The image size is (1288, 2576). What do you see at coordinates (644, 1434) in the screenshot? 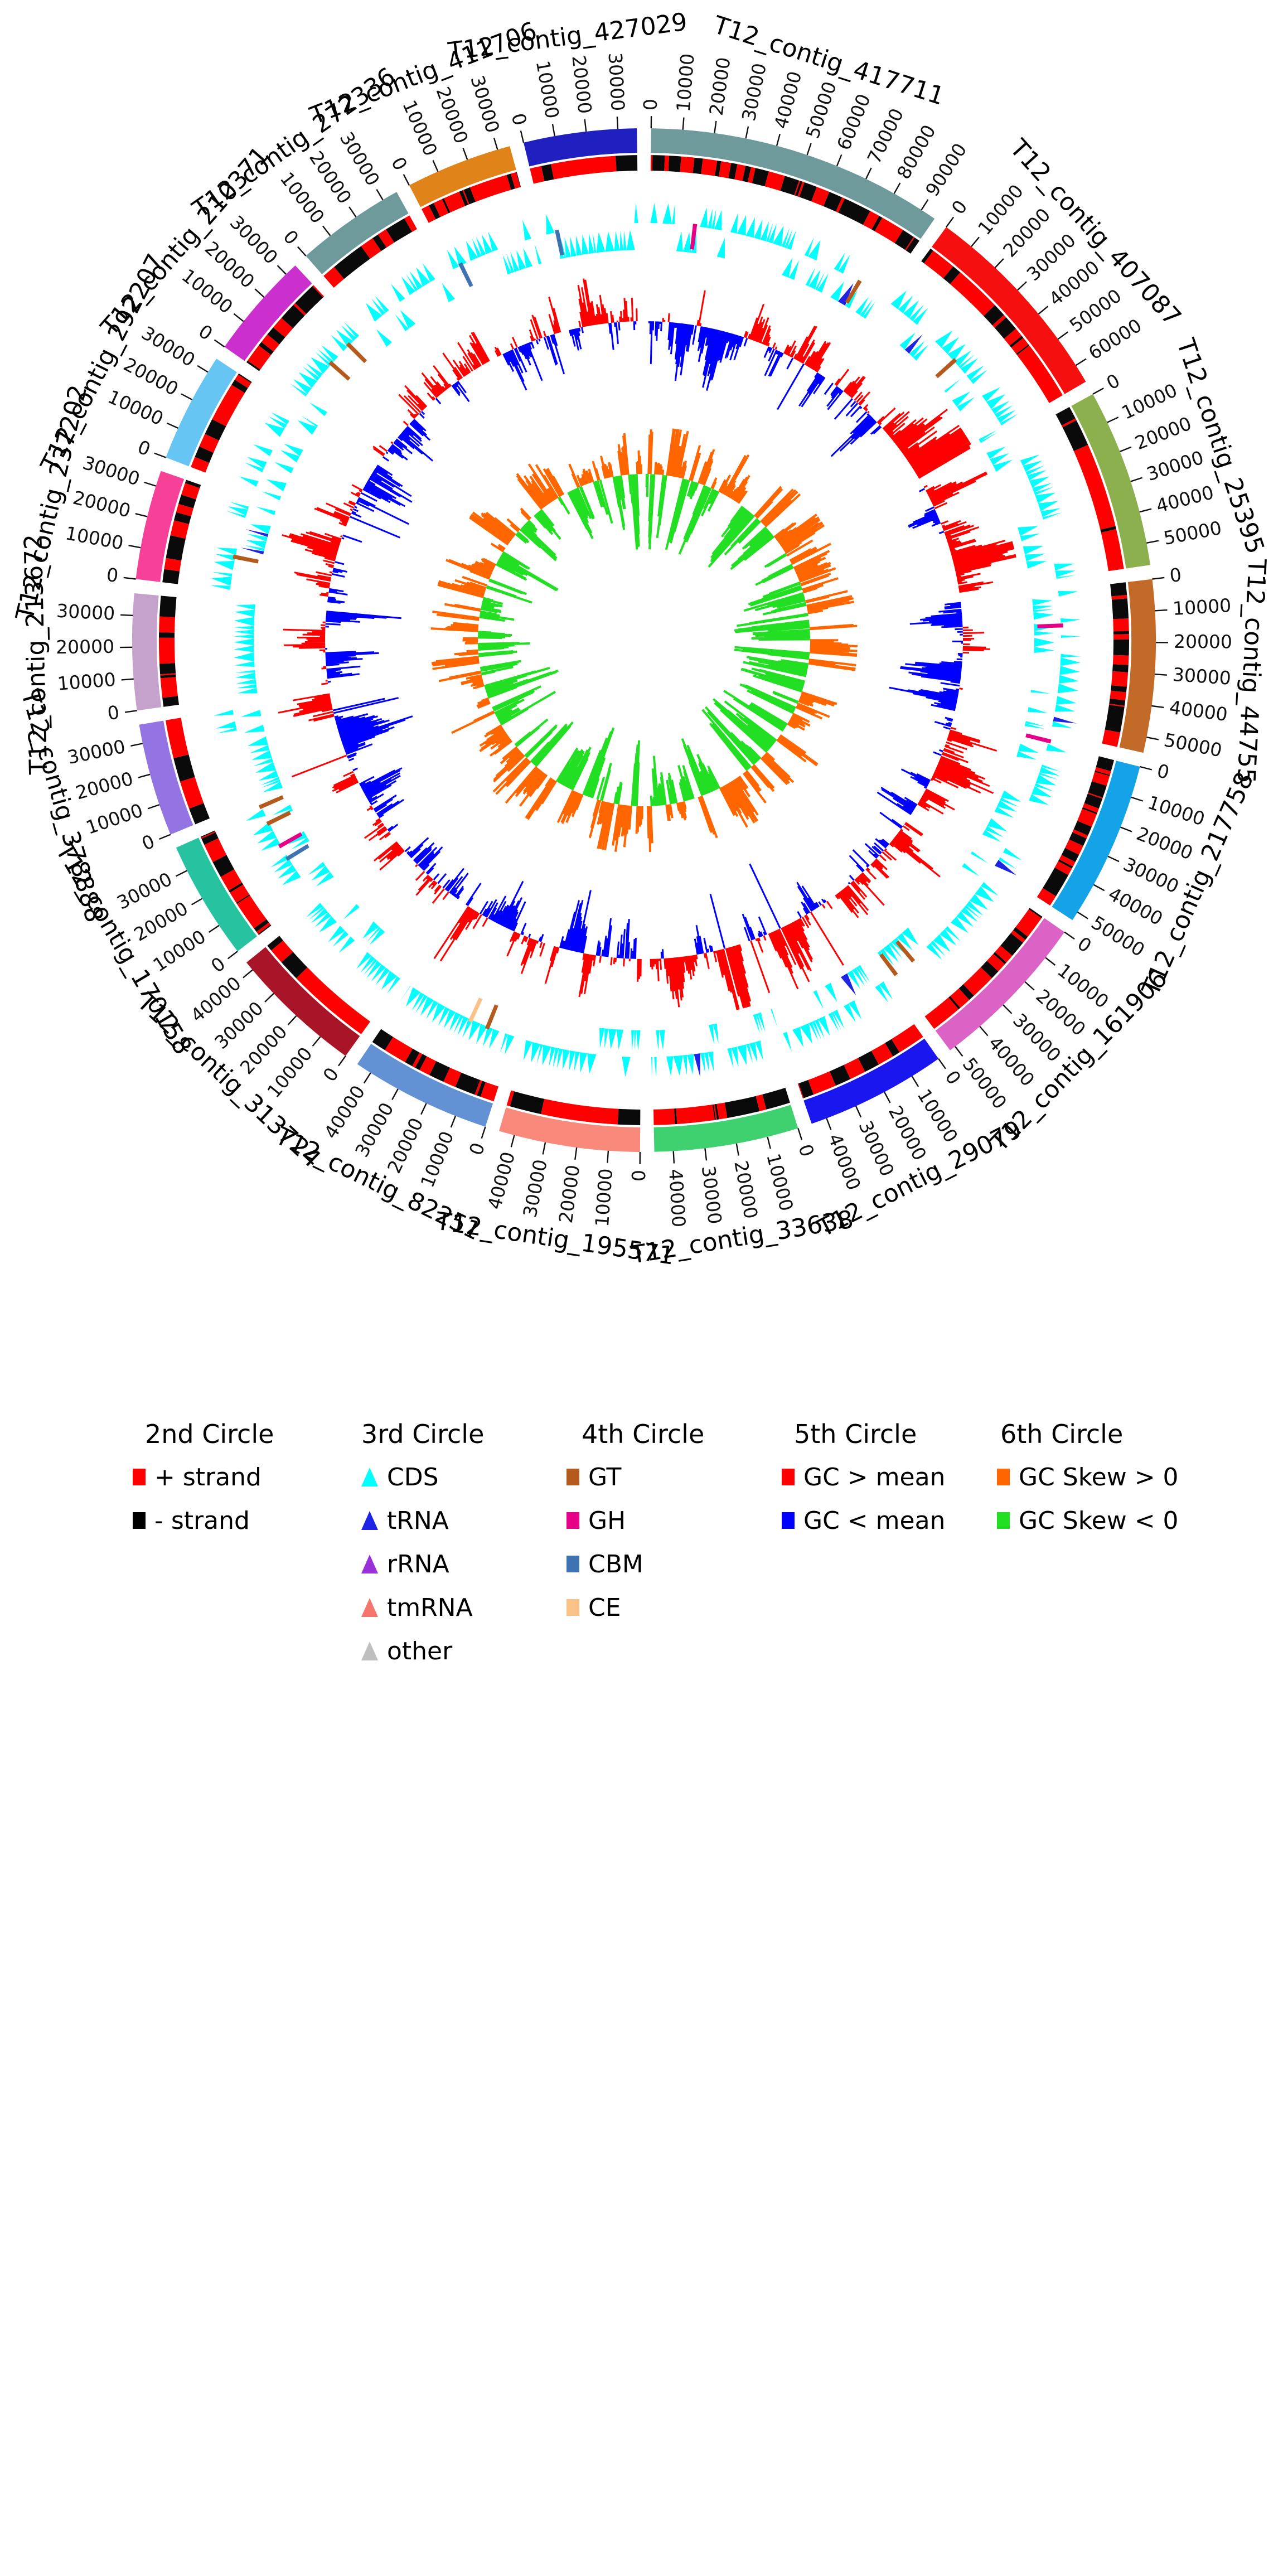
I see `legend-title: 4th Circle` at bounding box center [644, 1434].